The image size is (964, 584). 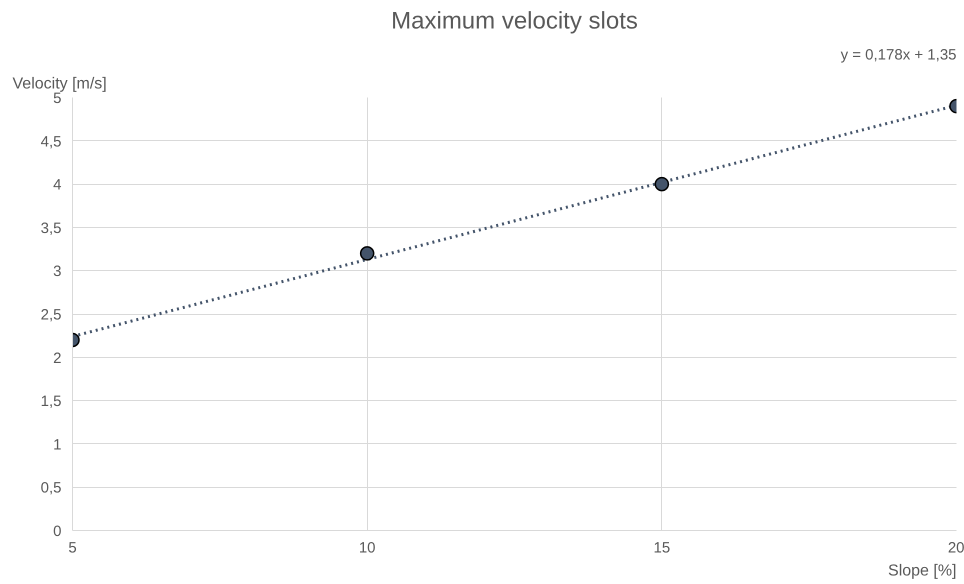 What do you see at coordinates (72, 548) in the screenshot?
I see `x-tick-label: 5` at bounding box center [72, 548].